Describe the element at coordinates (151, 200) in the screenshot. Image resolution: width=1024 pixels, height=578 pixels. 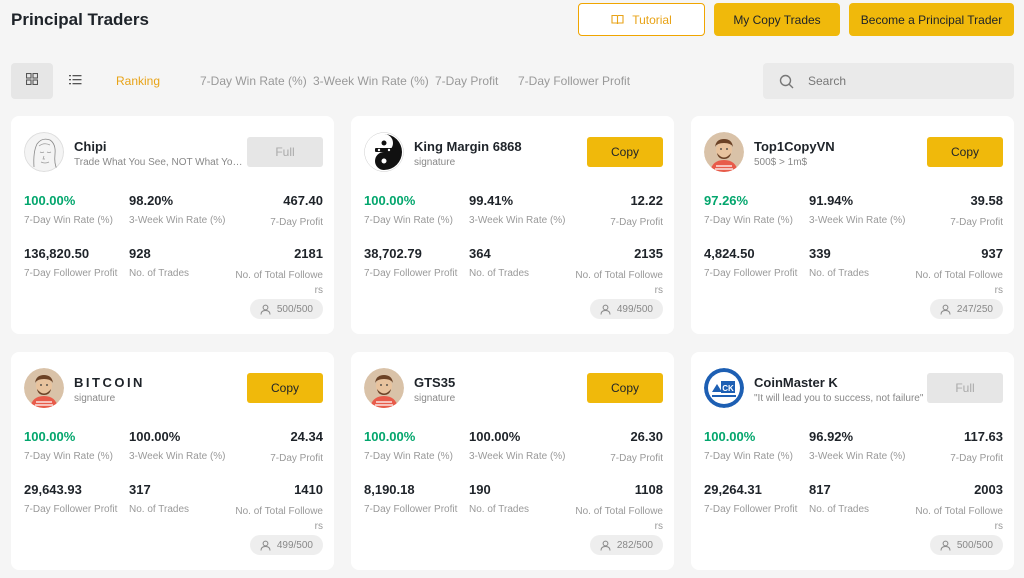
I see `win-rate-3week-value: 98.20%` at that location.